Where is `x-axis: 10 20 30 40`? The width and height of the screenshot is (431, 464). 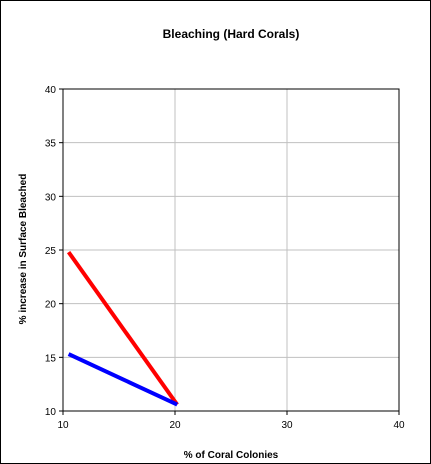
x-axis: 10 20 30 40 is located at coordinates (231, 421).